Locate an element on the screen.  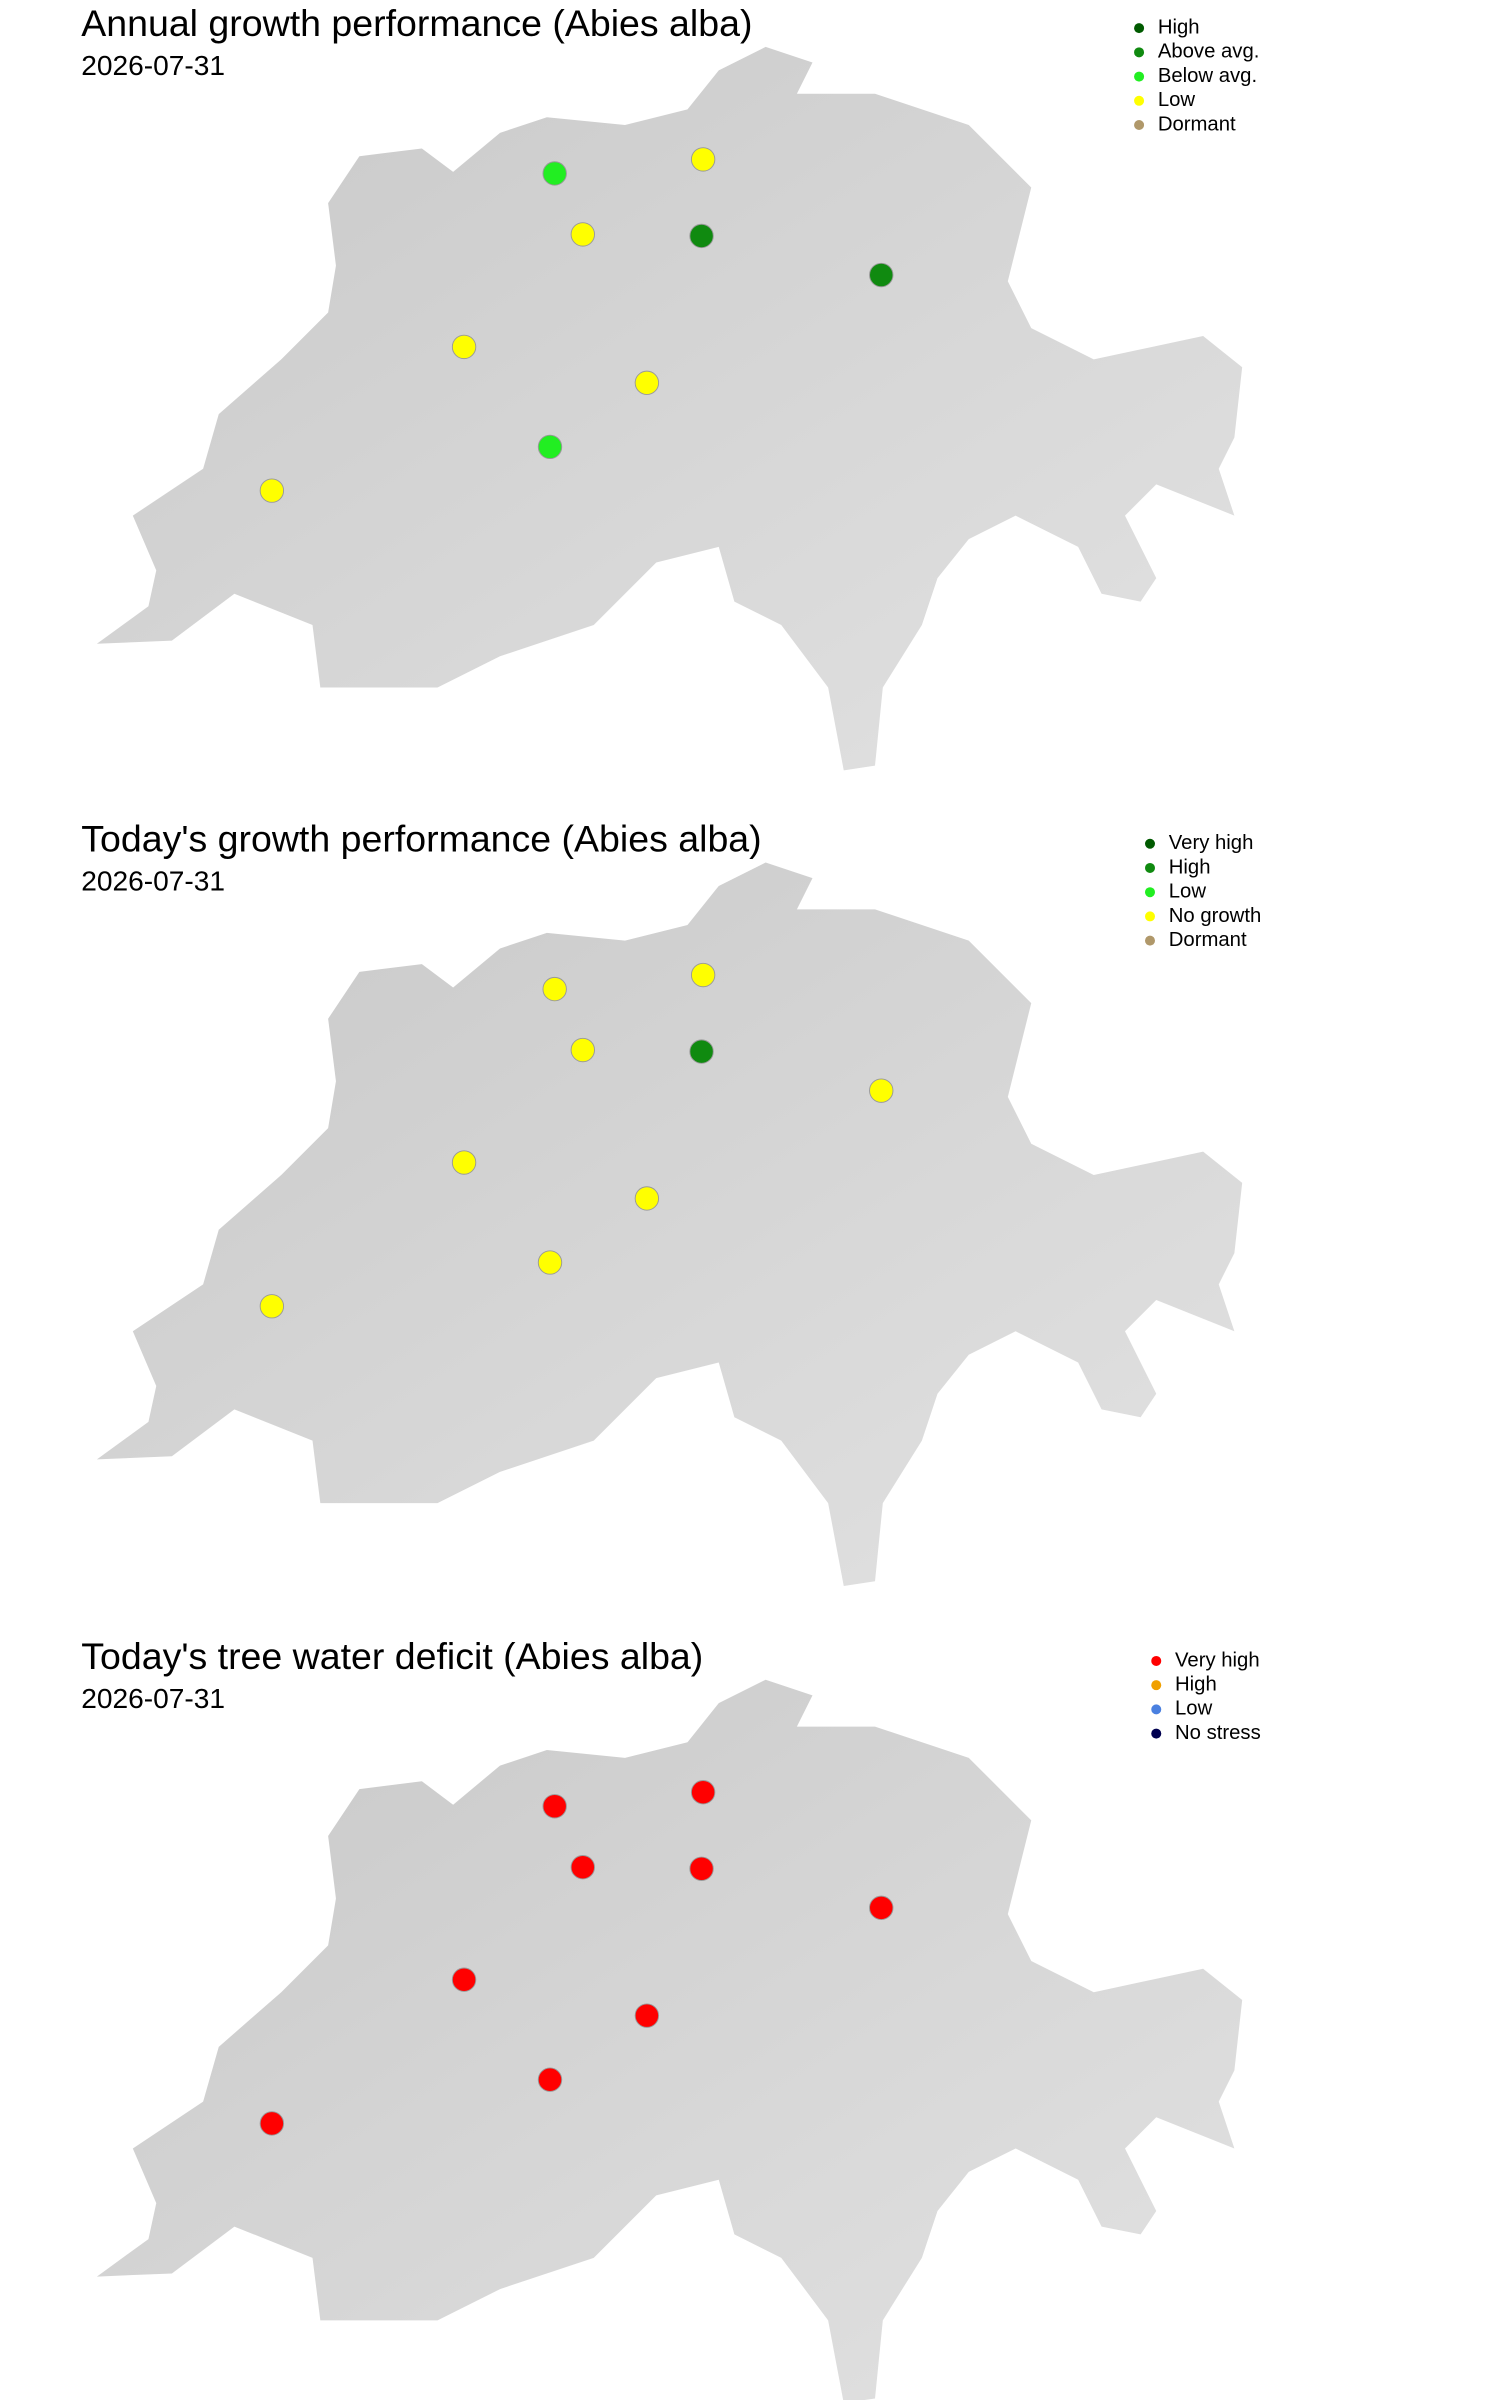
legend-label: No stress is located at coordinates (1218, 1733).